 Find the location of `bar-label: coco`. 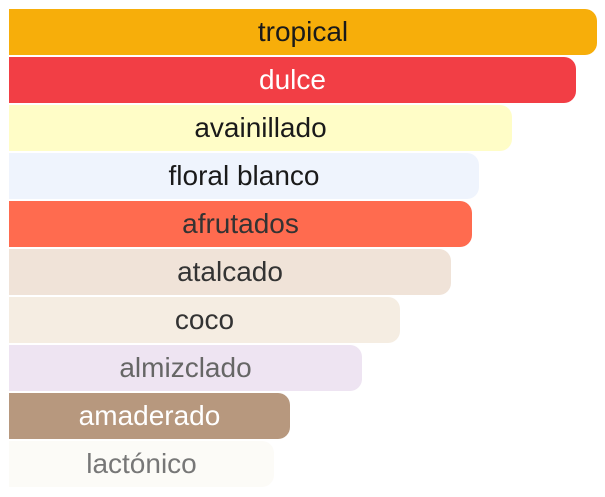

bar-label: coco is located at coordinates (204, 319).